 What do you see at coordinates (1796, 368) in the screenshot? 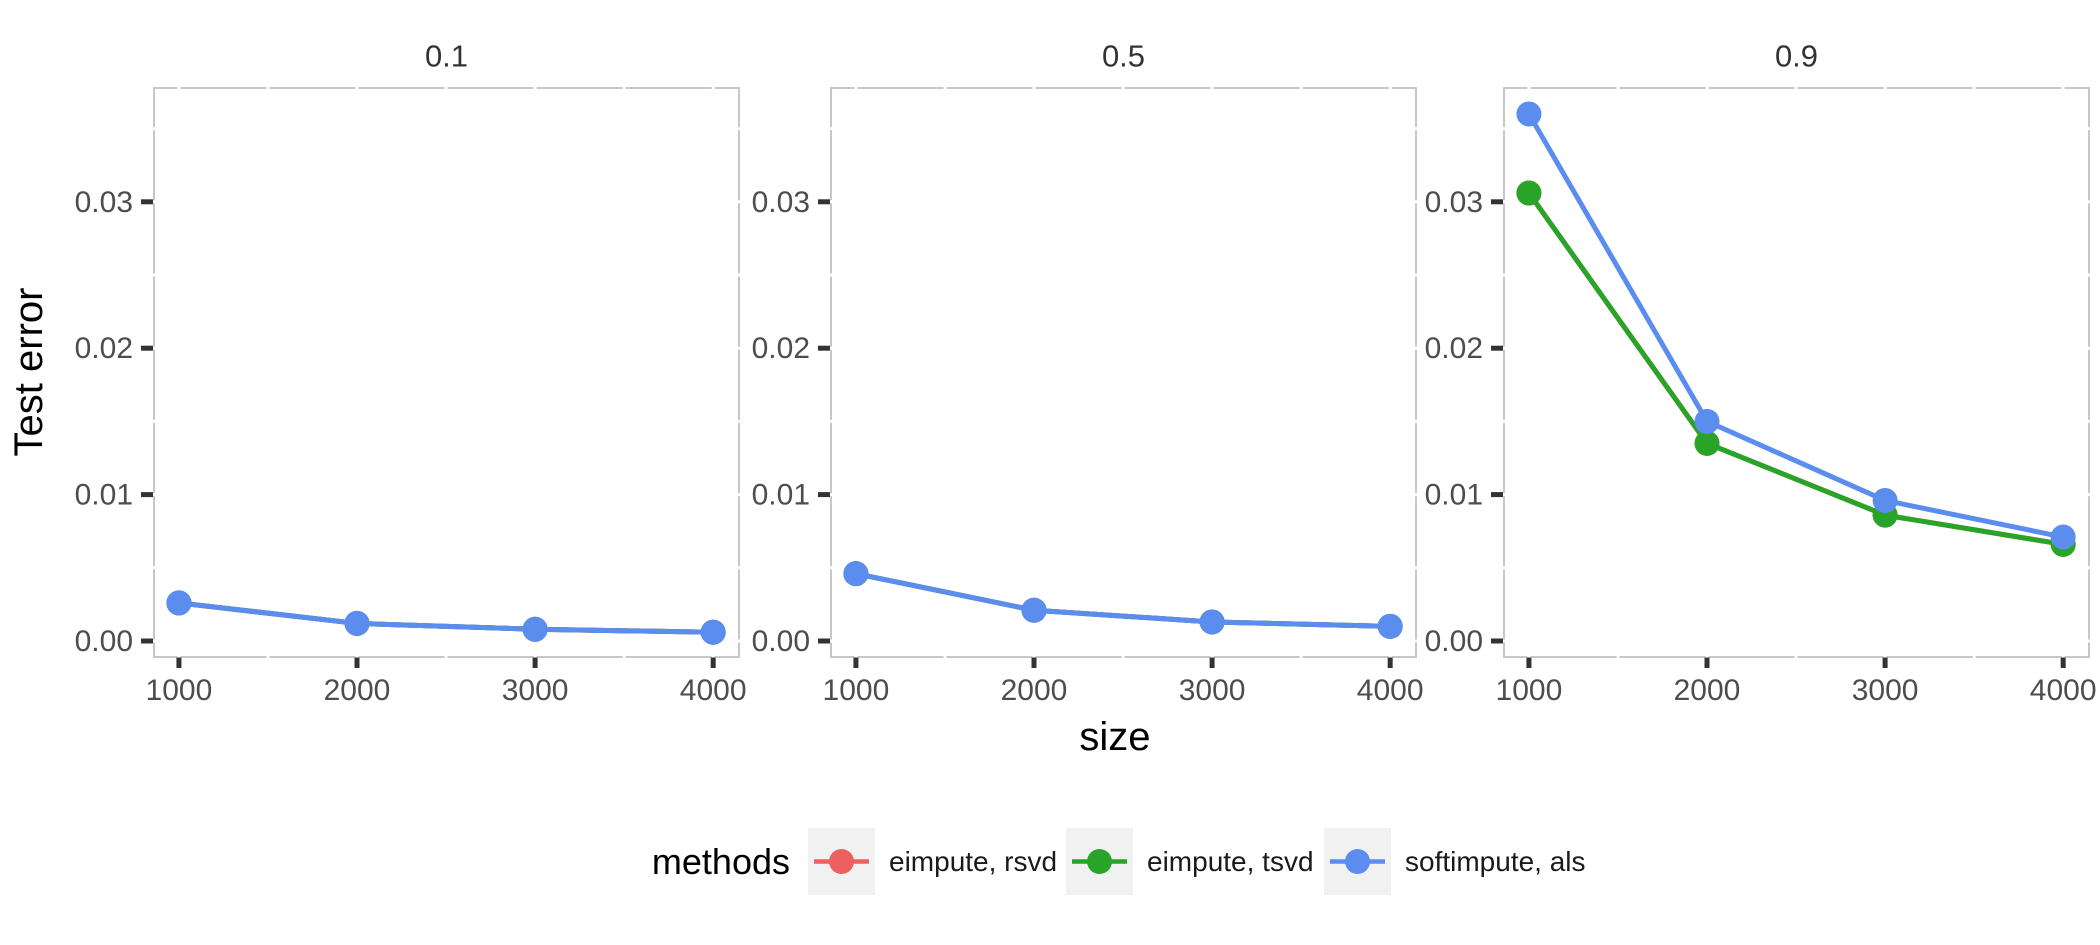
I see `series-line-eimpute-tsvd` at bounding box center [1796, 368].